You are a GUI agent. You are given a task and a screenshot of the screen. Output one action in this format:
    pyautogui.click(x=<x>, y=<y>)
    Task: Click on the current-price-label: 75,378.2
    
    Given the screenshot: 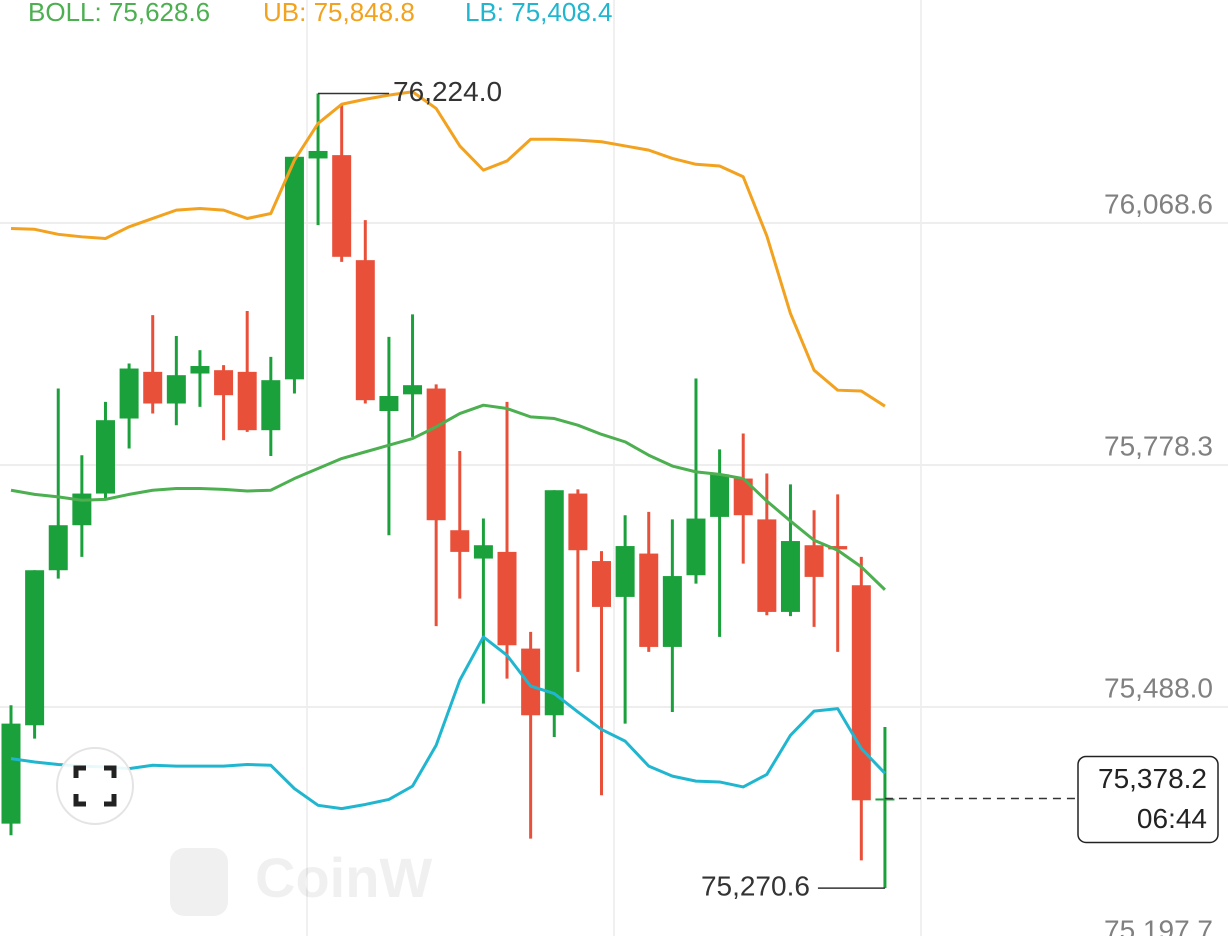 What is the action you would take?
    pyautogui.click(x=1152, y=778)
    